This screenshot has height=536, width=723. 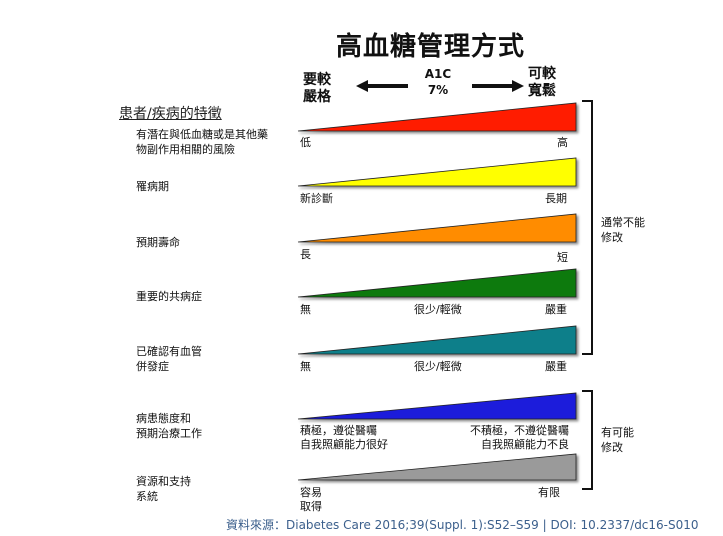 I want to click on wedge-comorbidities, so click(x=437, y=283).